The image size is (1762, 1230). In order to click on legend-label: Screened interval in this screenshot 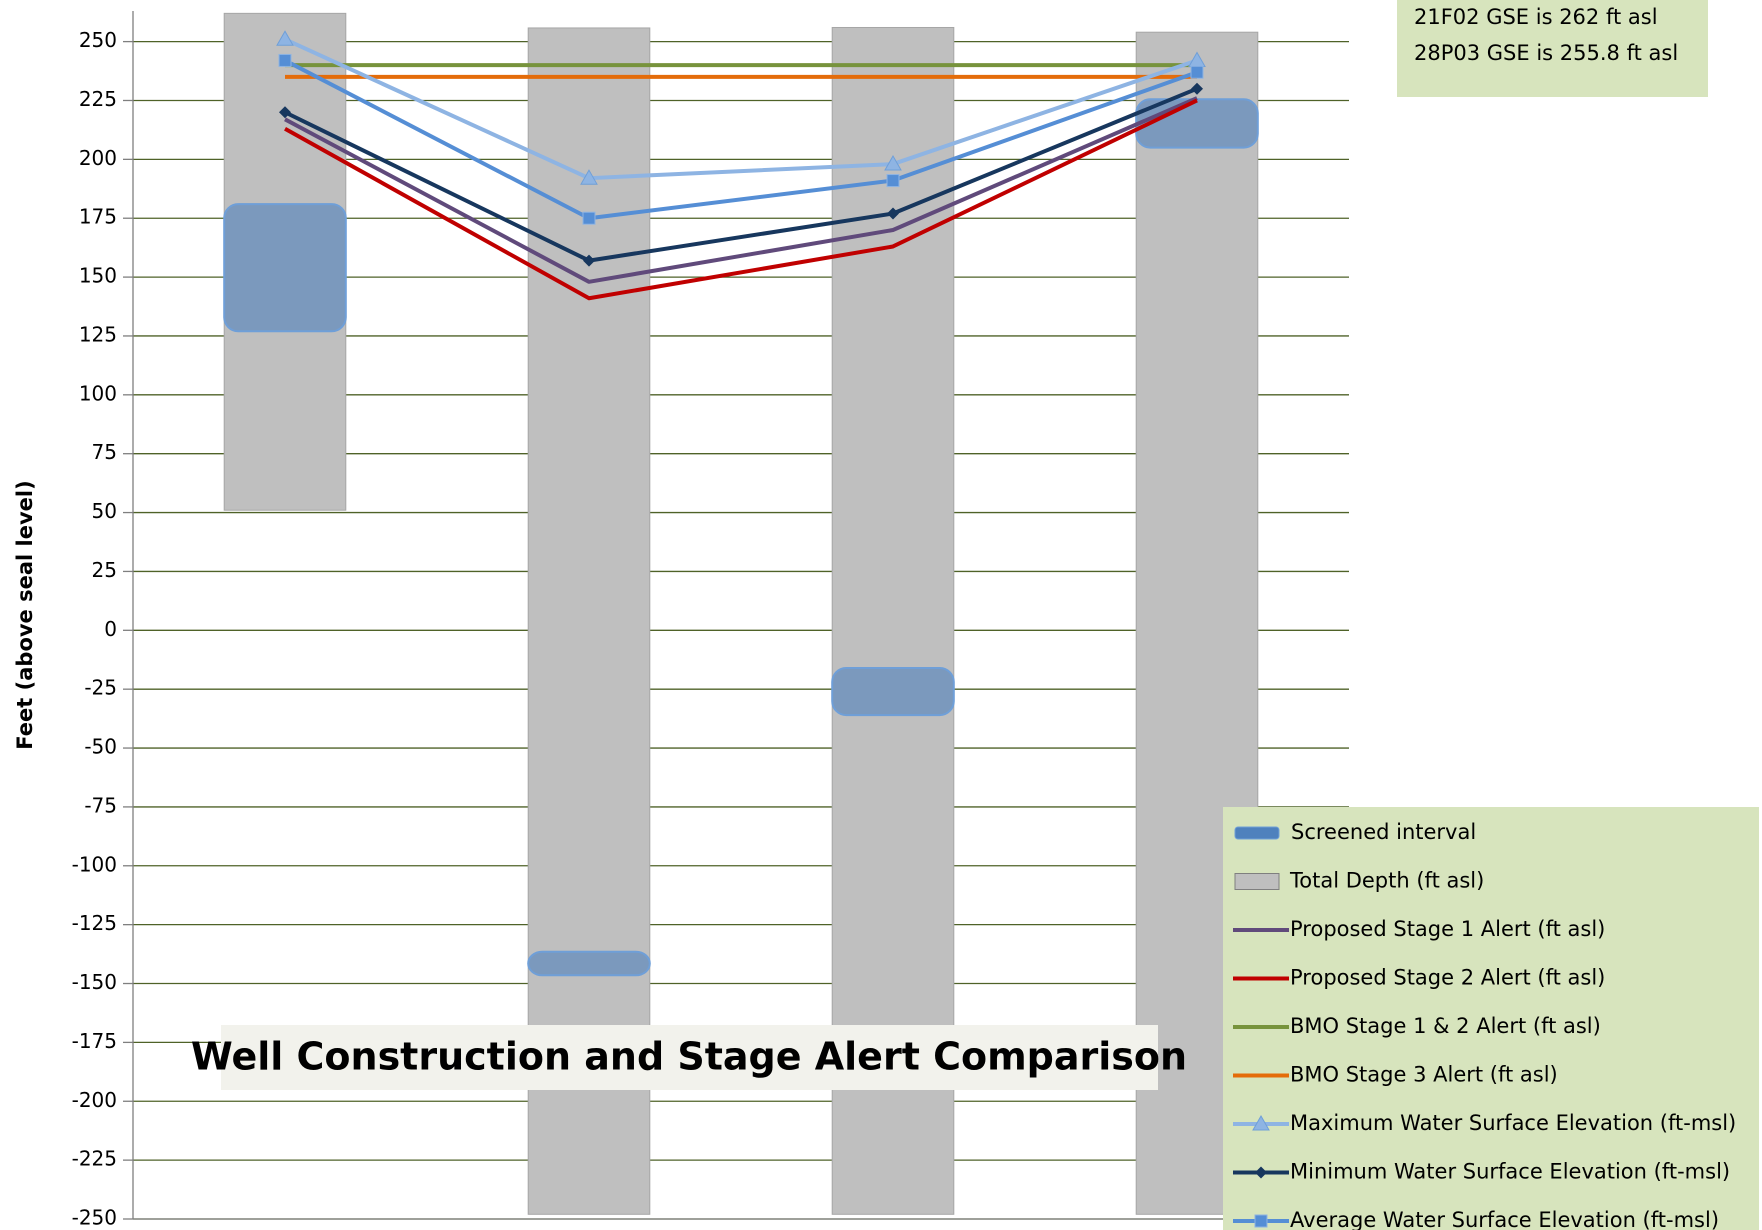, I will do `click(1383, 832)`.